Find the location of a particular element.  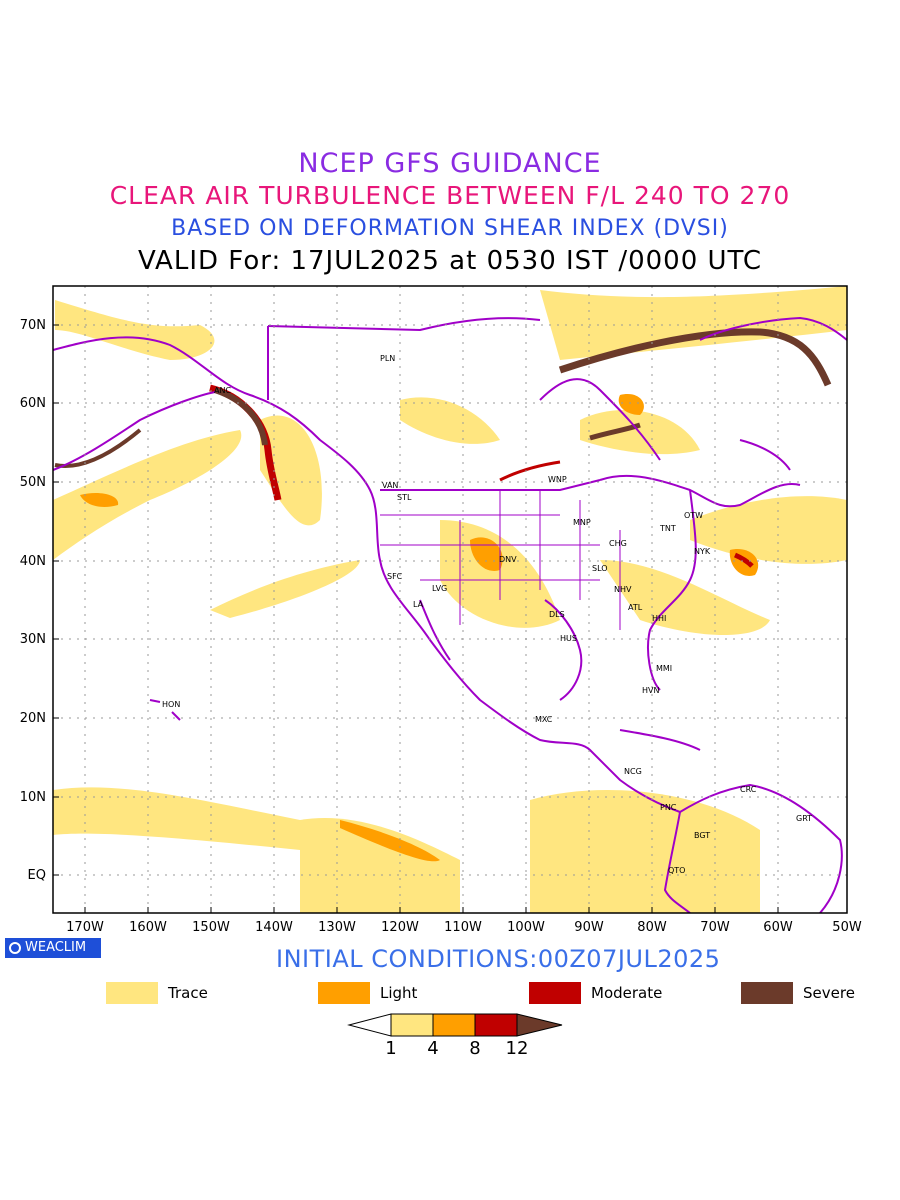

station-label: MNP is located at coordinates (582, 522).